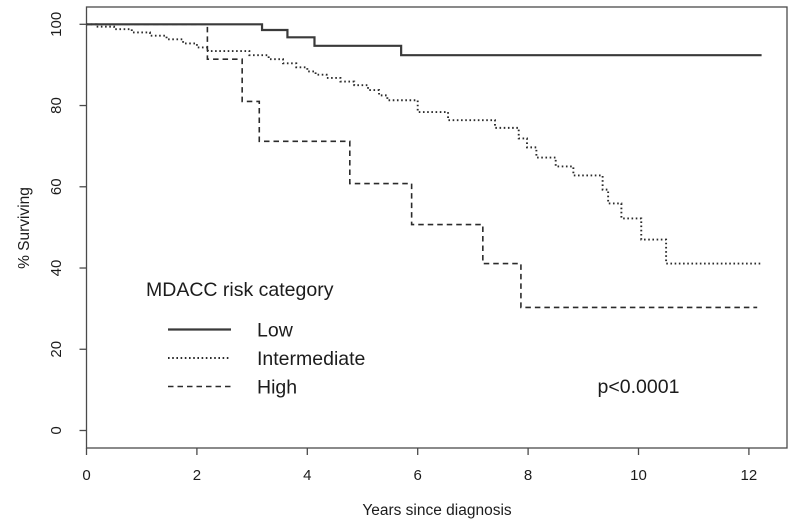 Image resolution: width=800 pixels, height=523 pixels. I want to click on y-axis-title: % Surviving, so click(24, 228).